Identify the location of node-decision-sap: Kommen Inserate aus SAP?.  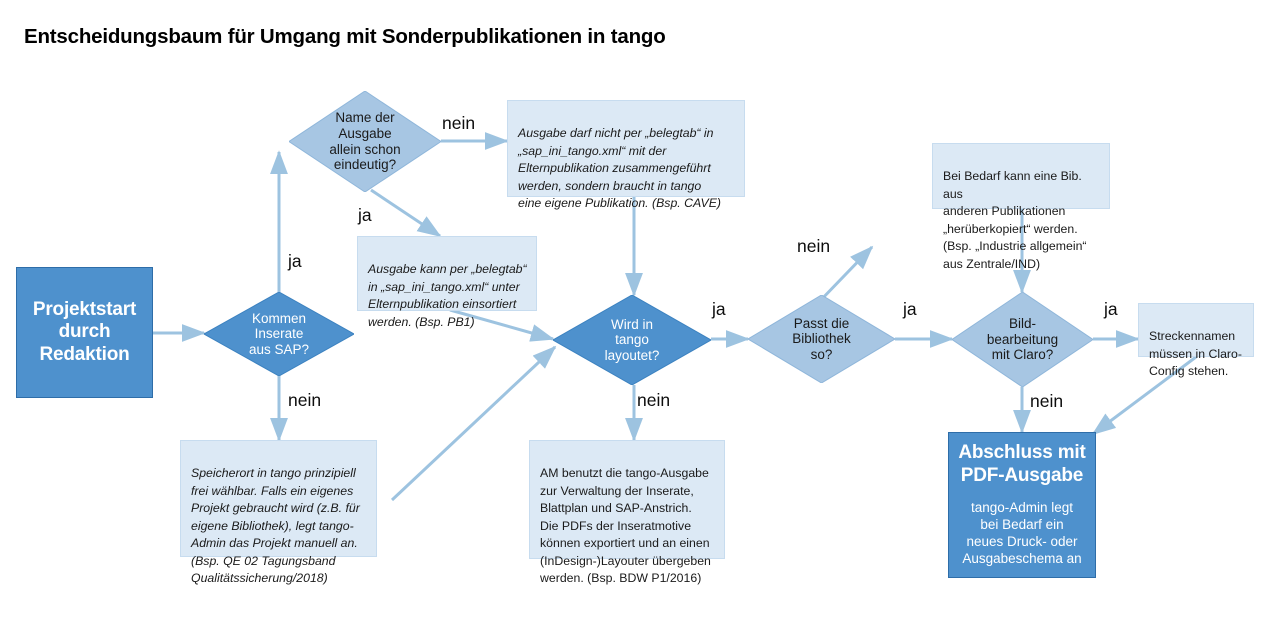
(279, 334).